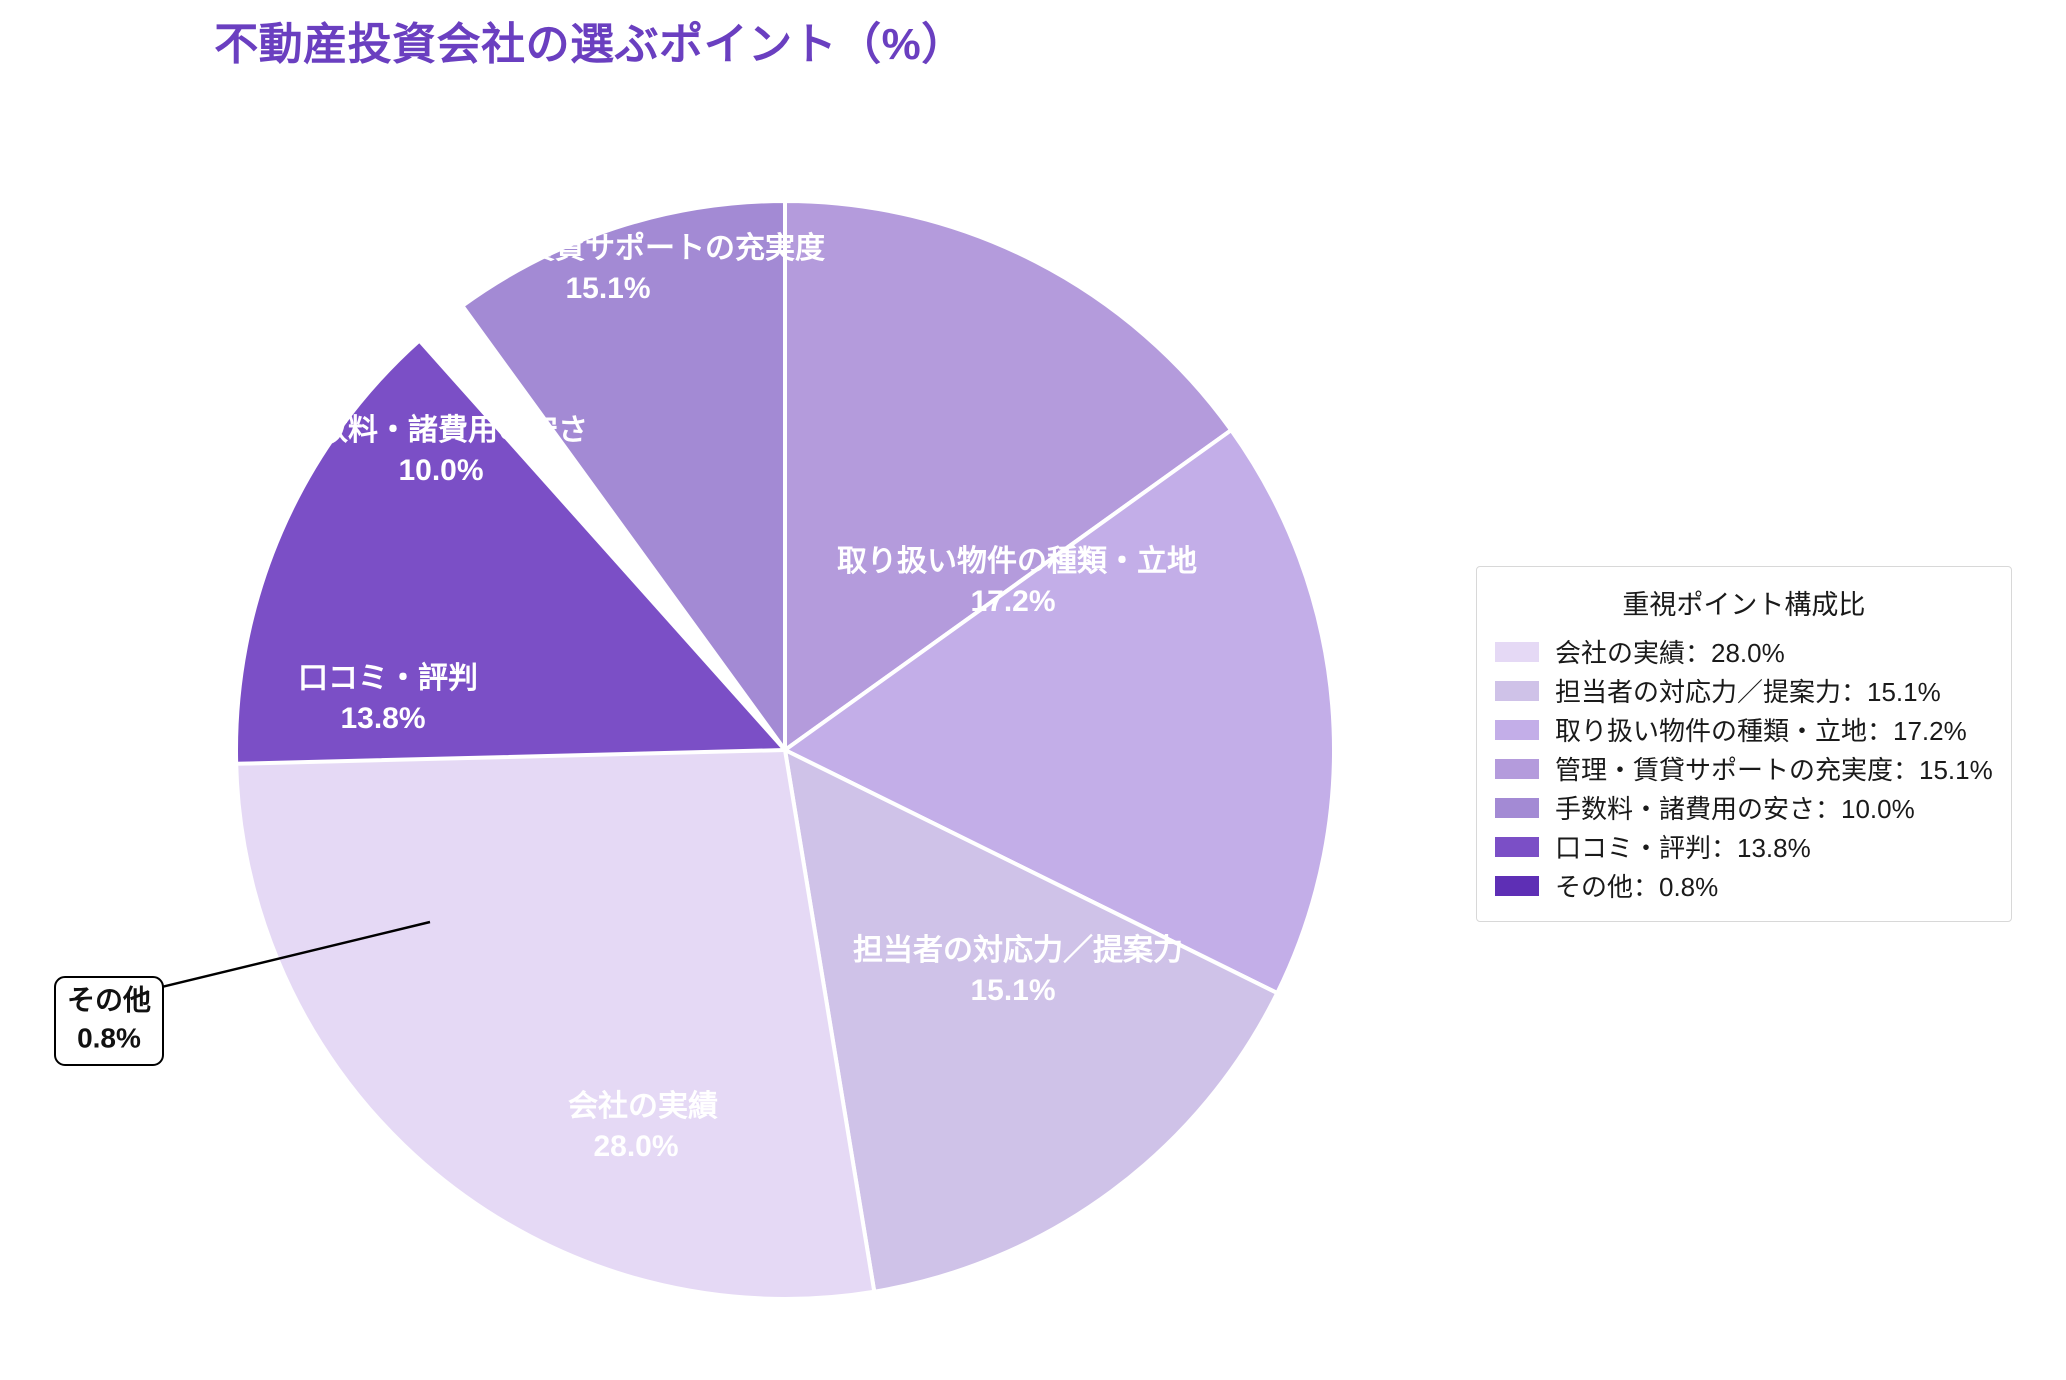  Describe the element at coordinates (1744, 885) in the screenshot. I see `legend-item: その他：0.8%` at that location.